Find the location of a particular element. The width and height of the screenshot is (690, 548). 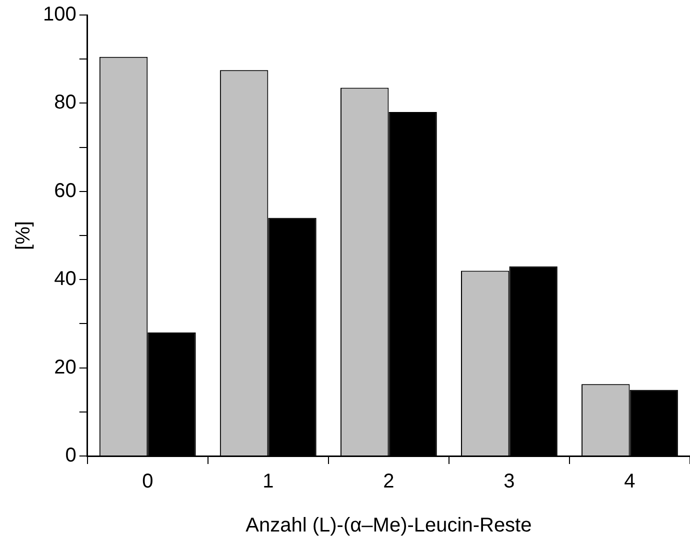

y-tick-label: 60 is located at coordinates (65, 191).